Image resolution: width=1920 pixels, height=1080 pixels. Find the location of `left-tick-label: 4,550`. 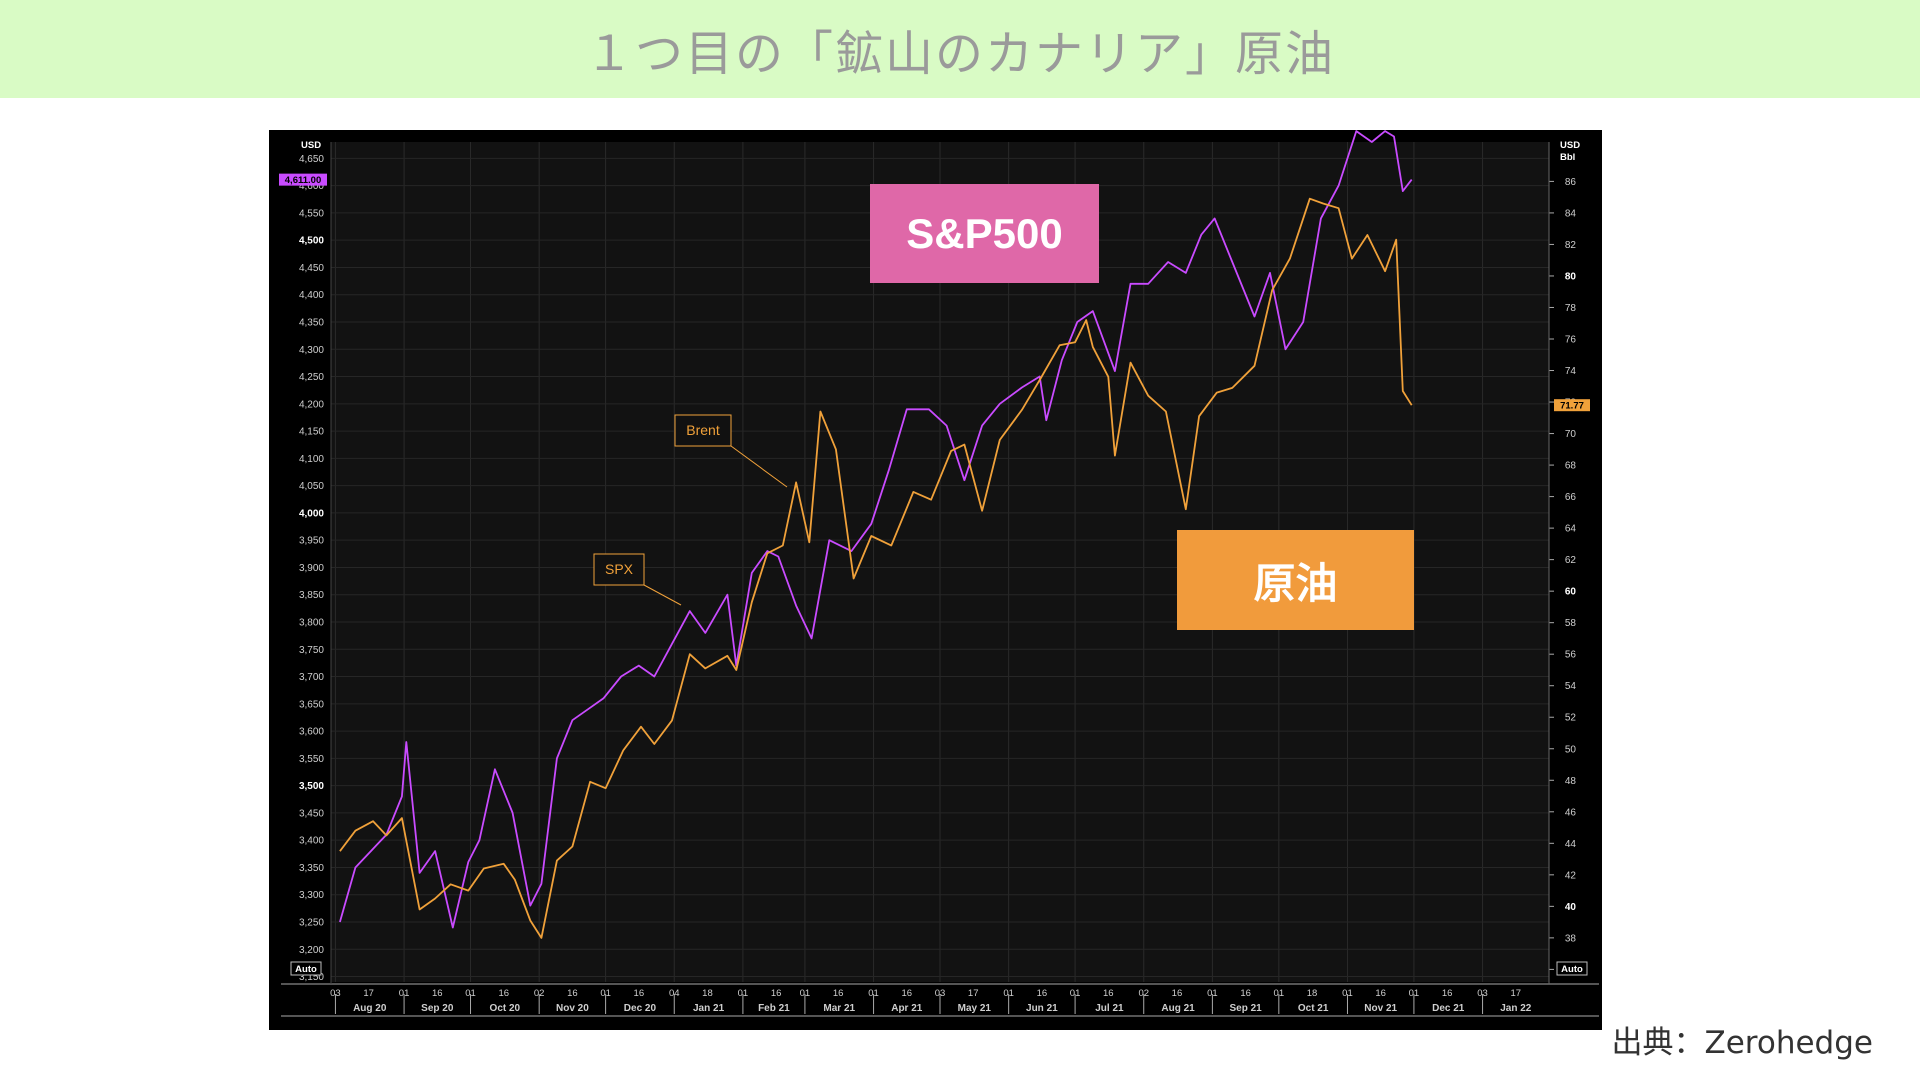

left-tick-label: 4,550 is located at coordinates (311, 213).